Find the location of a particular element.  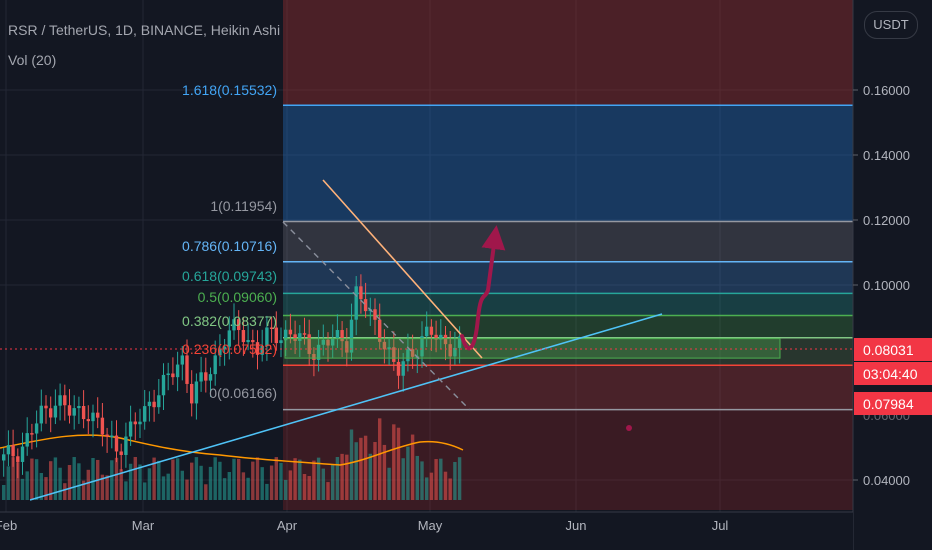

range-box is located at coordinates (532, 348).